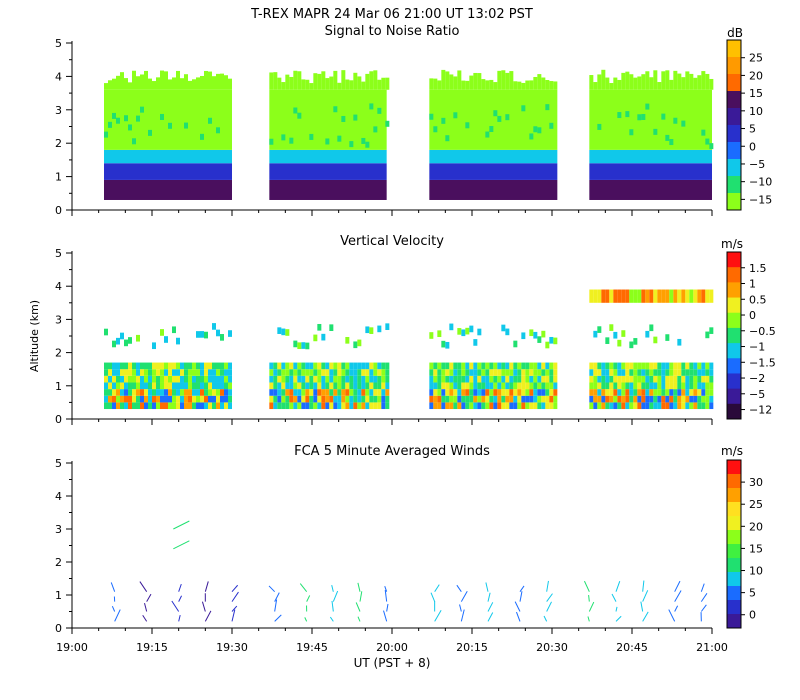 This screenshot has width=800, height=700. I want to click on panel-title: Vertical Velocity, so click(392, 241).